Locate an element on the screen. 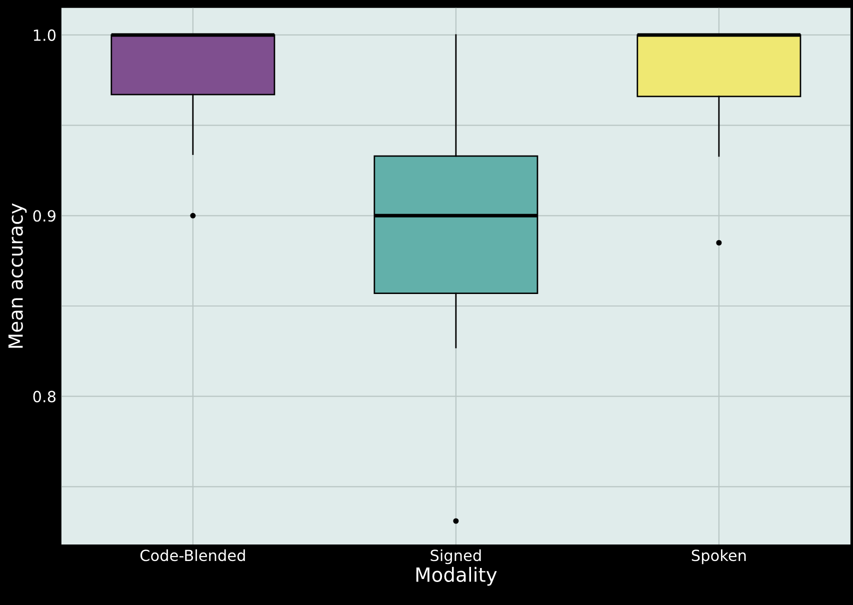  y-tick-label: 0.9 is located at coordinates (44, 216).